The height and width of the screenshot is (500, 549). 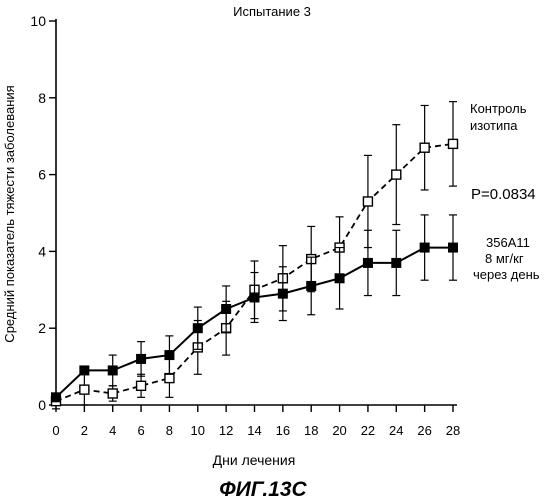 What do you see at coordinates (508, 242) in the screenshot?
I see `series-label-356a11: 356A11` at bounding box center [508, 242].